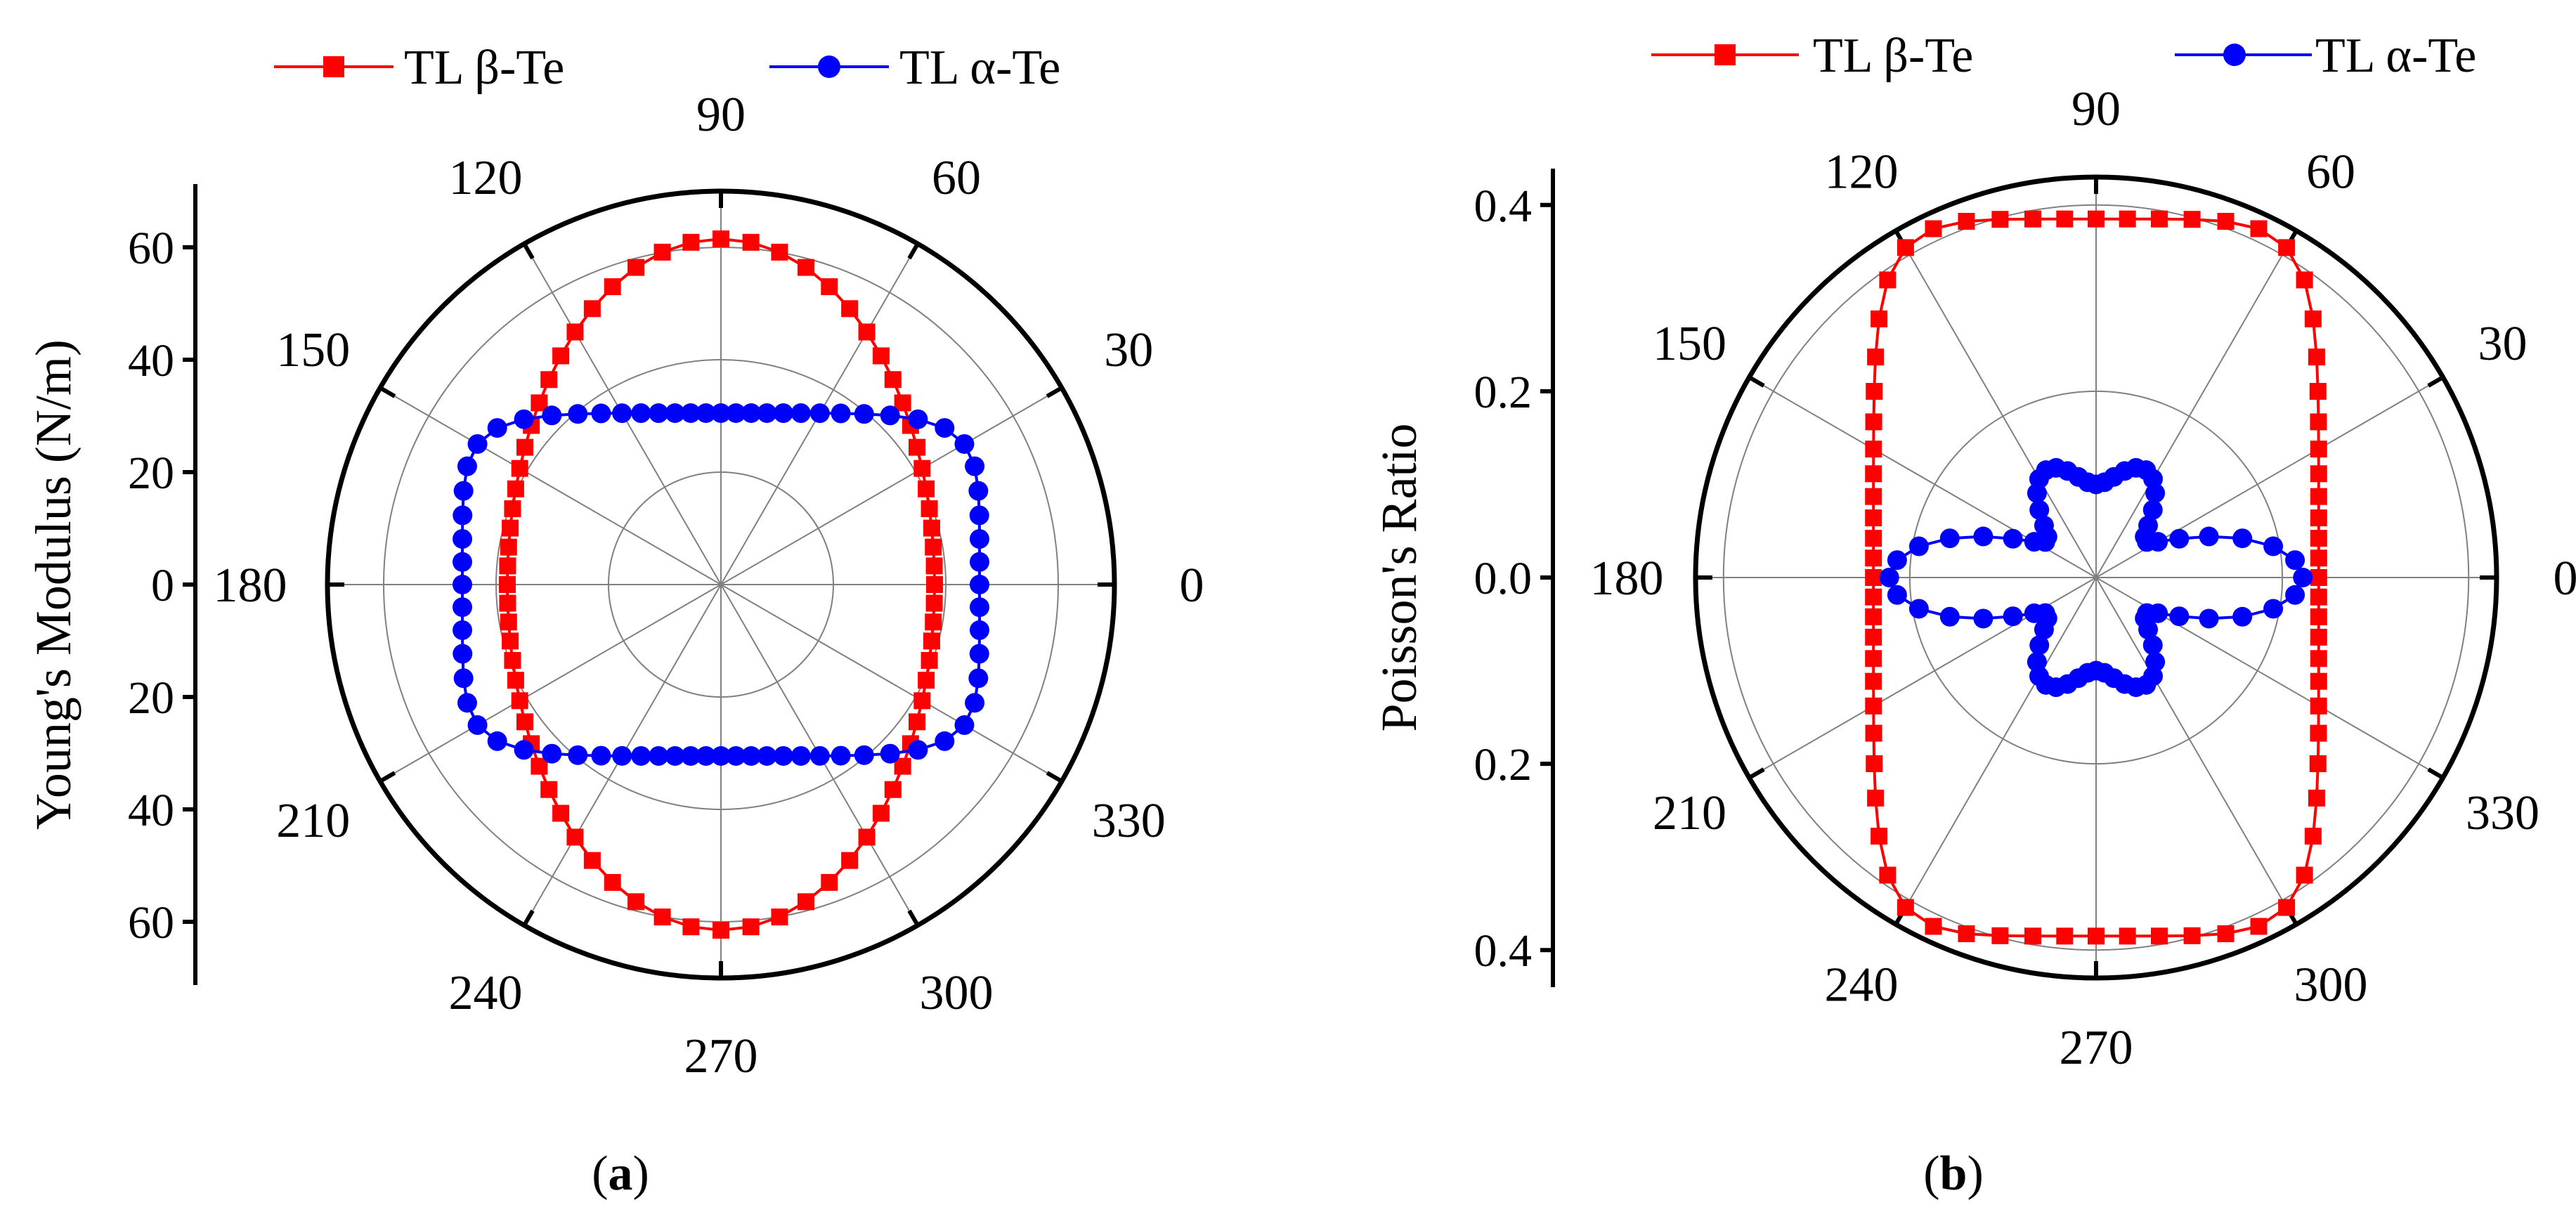 The width and height of the screenshot is (2576, 1219). Describe the element at coordinates (621, 1174) in the screenshot. I see `panel-label-a-letter: a` at that location.